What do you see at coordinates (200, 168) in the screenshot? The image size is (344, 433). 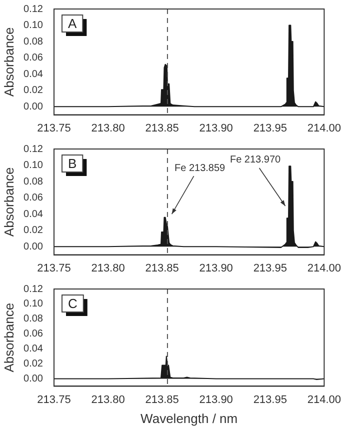 I see `annotation: Fe 213.859` at bounding box center [200, 168].